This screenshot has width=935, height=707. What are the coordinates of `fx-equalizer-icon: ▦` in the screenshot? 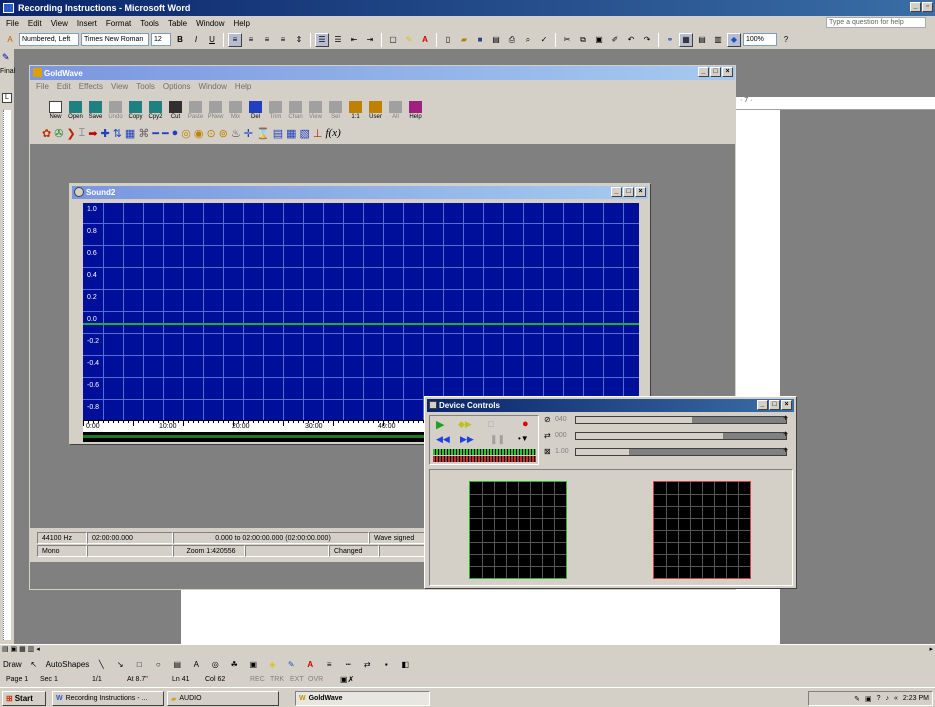 It's located at (130, 133).